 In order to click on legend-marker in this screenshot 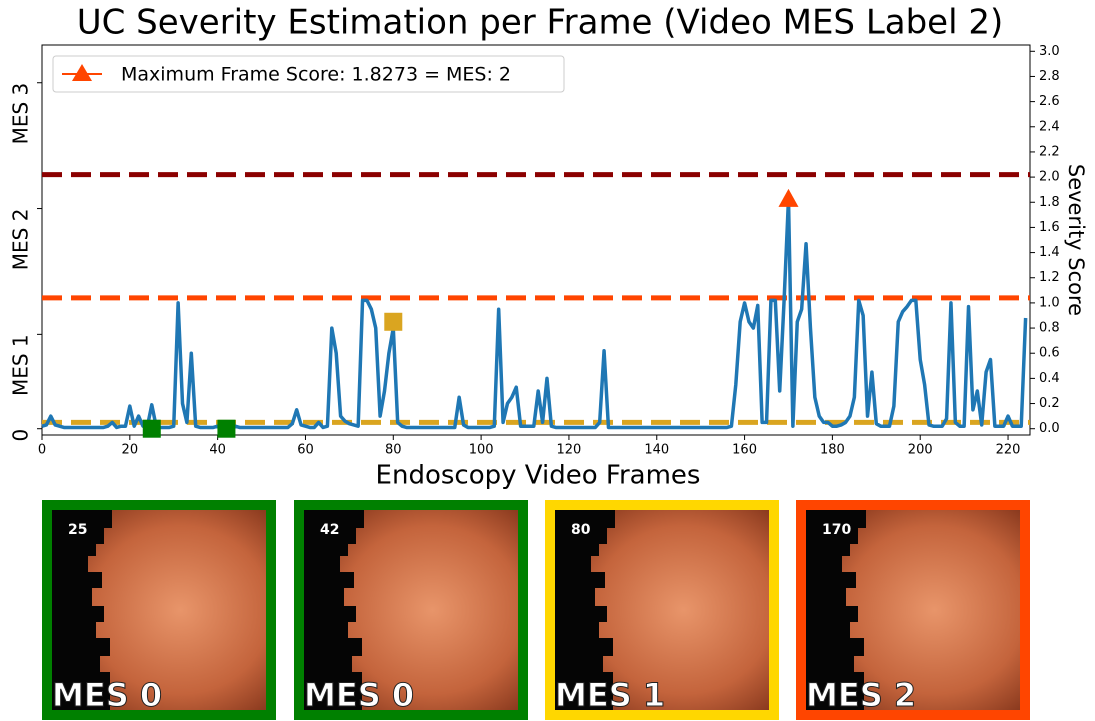, I will do `click(82, 72)`.